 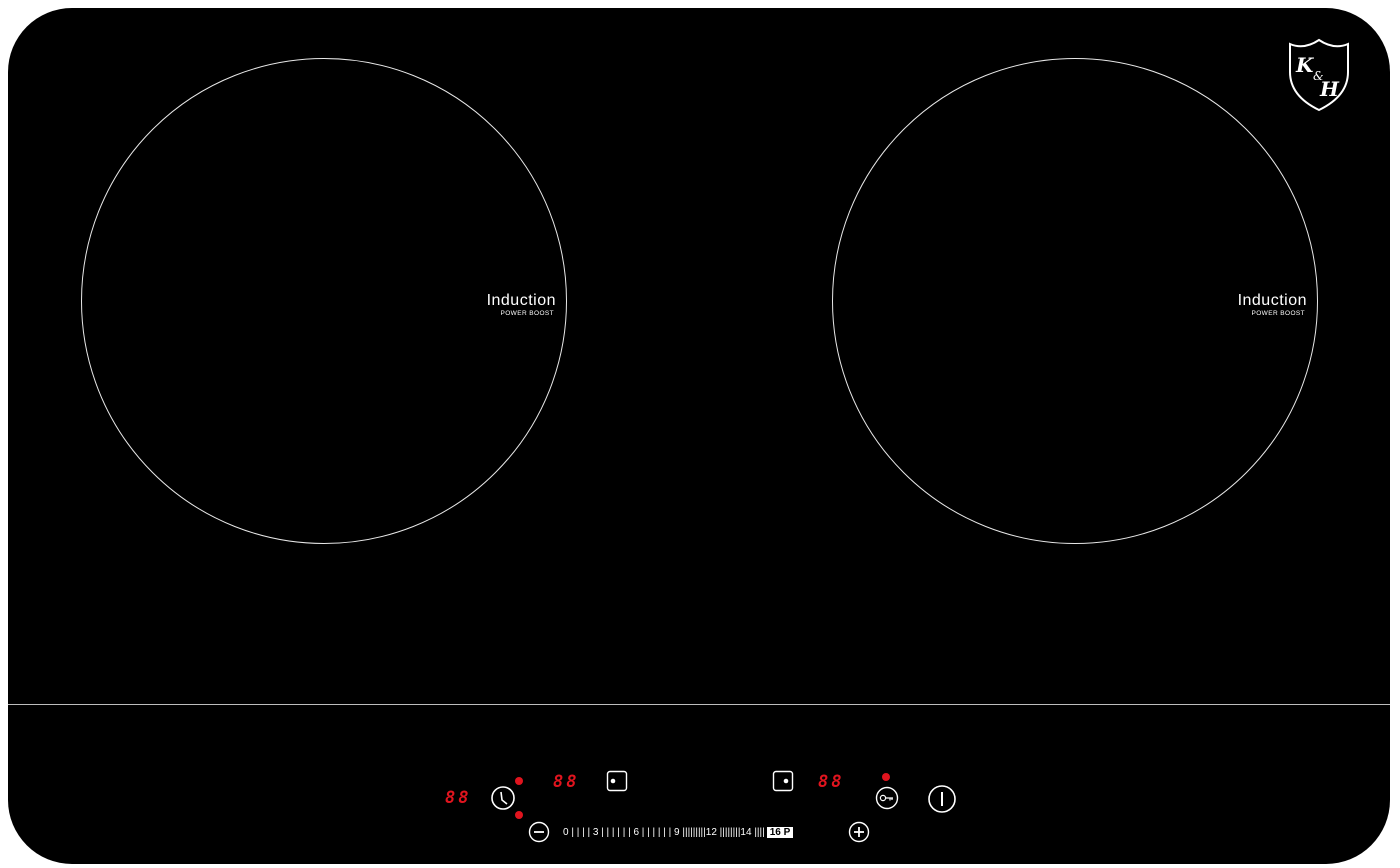 I want to click on kh-shield-logo: K & H, so click(x=1319, y=75).